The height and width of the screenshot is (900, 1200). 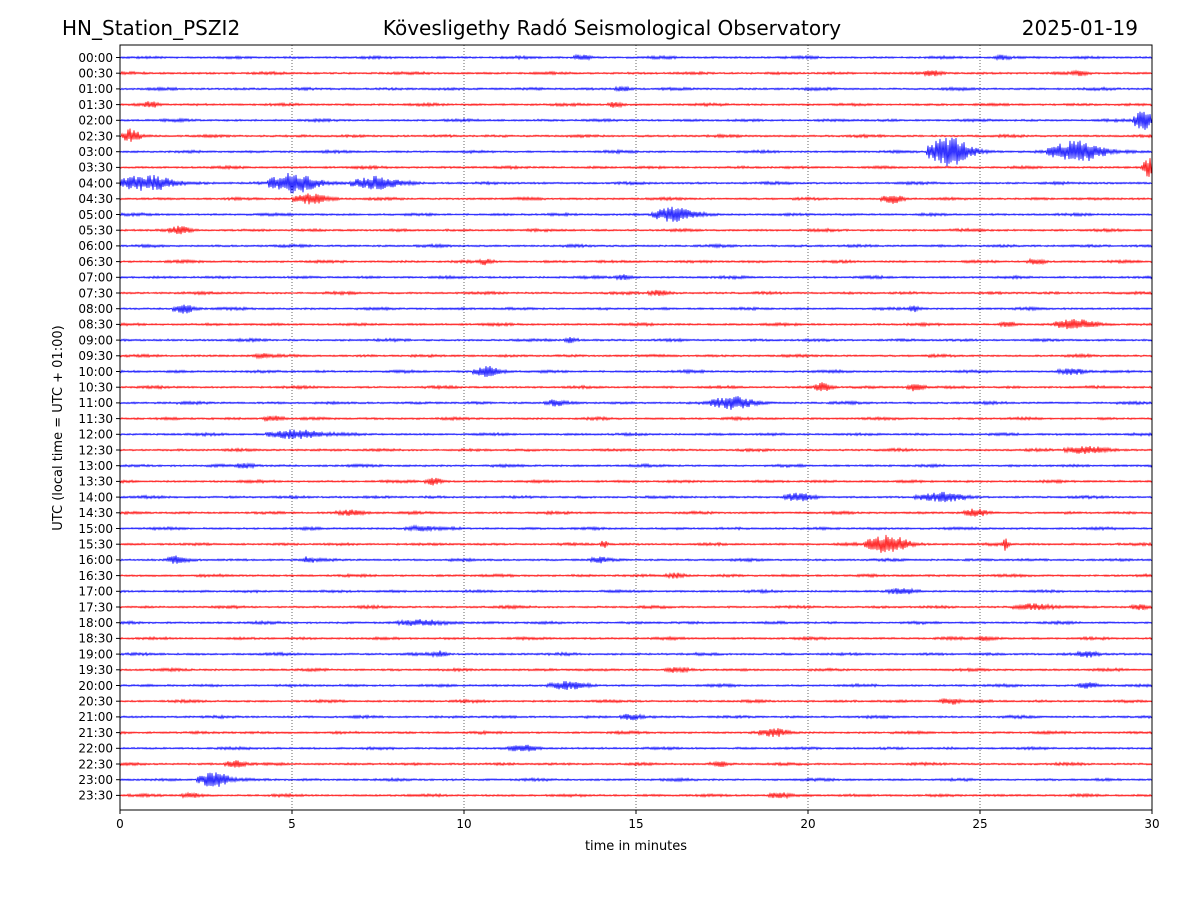 What do you see at coordinates (95, 183) in the screenshot?
I see `y-tick-label: 04:00` at bounding box center [95, 183].